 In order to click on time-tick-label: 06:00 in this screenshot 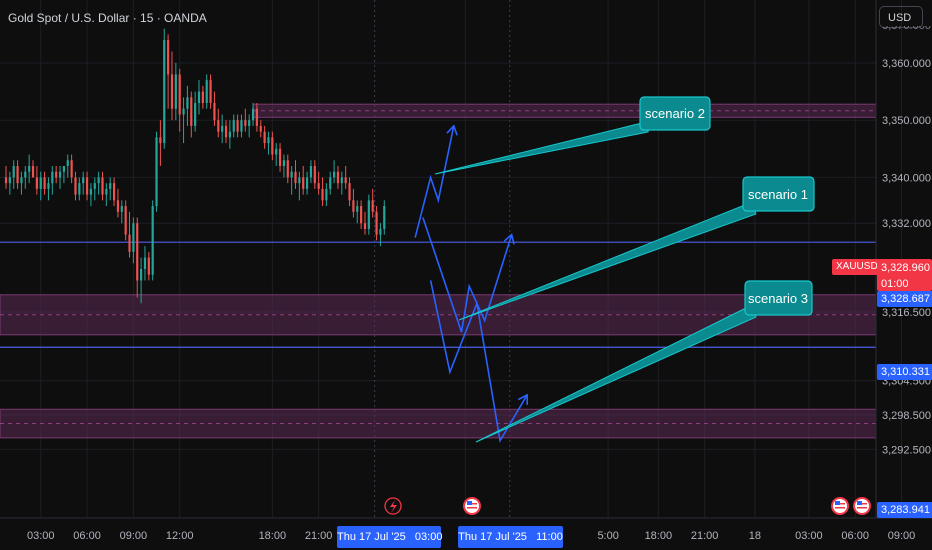, I will do `click(855, 536)`.